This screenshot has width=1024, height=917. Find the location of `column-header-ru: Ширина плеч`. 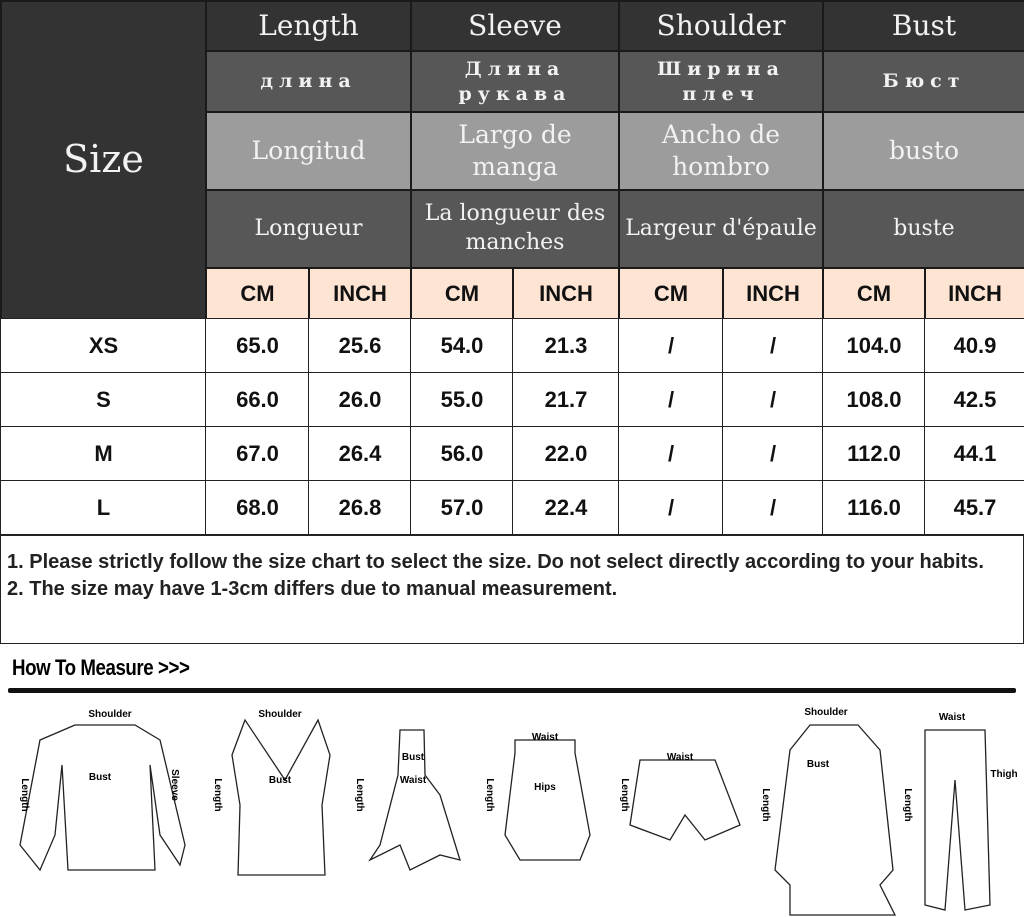

column-header-ru: Ширина плеч is located at coordinates (721, 81).